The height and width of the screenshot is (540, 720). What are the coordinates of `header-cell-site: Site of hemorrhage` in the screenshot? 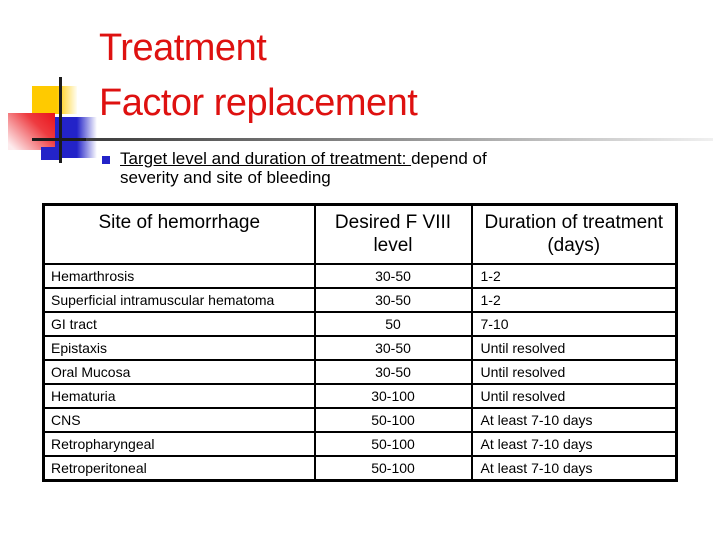 It's located at (179, 234).